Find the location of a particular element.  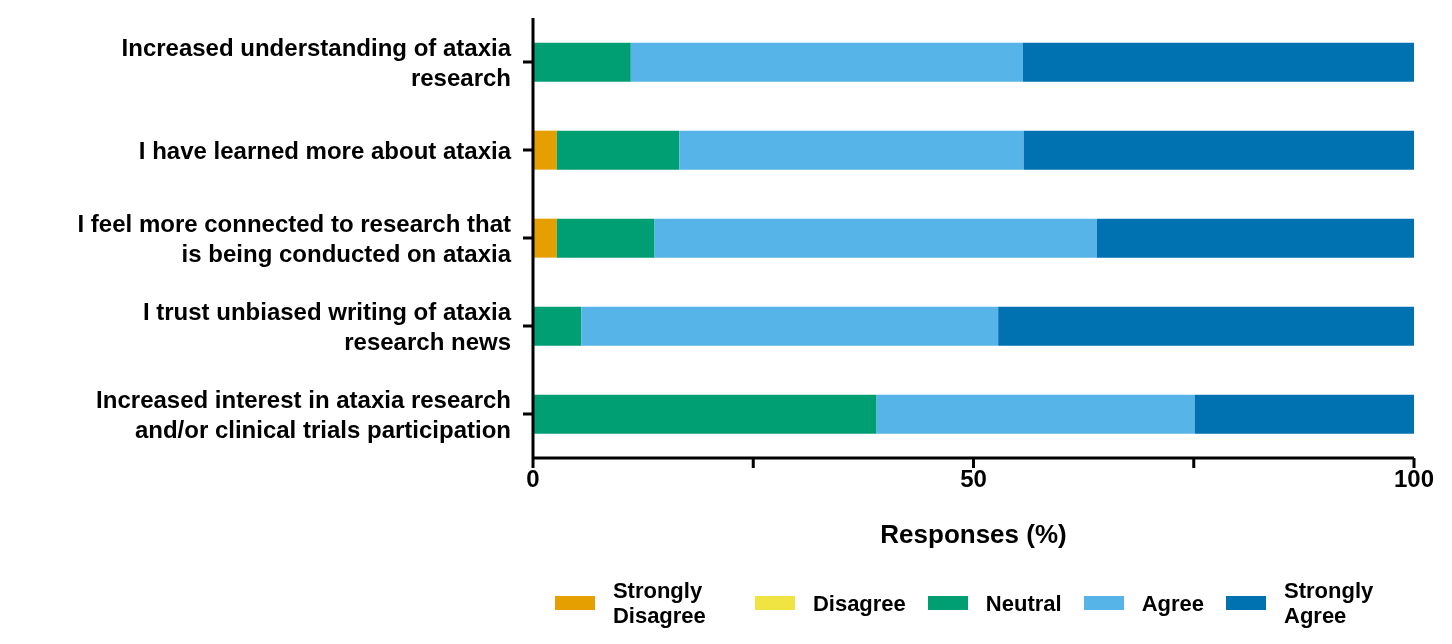

legend-label: Strongly Disagree is located at coordinates (659, 603).